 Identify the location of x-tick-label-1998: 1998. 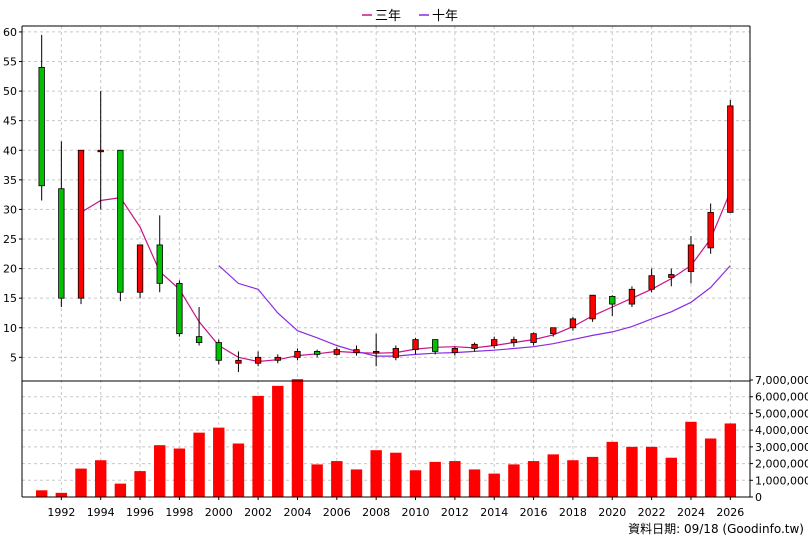
(179, 512).